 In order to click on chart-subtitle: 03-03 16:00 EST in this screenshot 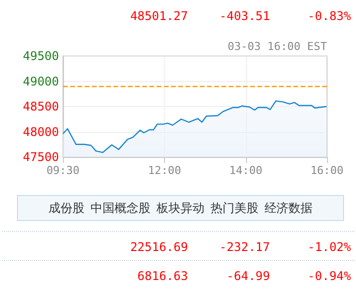, I will do `click(277, 46)`.